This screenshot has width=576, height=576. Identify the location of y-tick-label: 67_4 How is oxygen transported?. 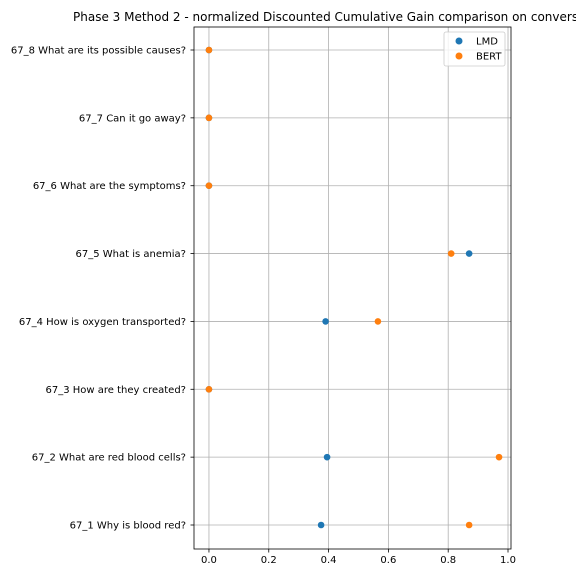
(102, 322).